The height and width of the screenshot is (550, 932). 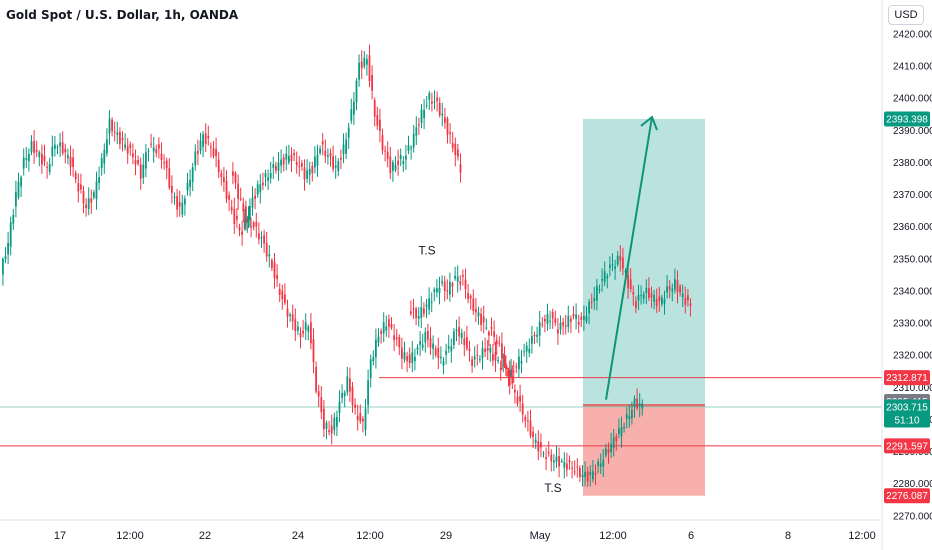 I want to click on target-price-tag-label: 2393.398, so click(x=907, y=119).